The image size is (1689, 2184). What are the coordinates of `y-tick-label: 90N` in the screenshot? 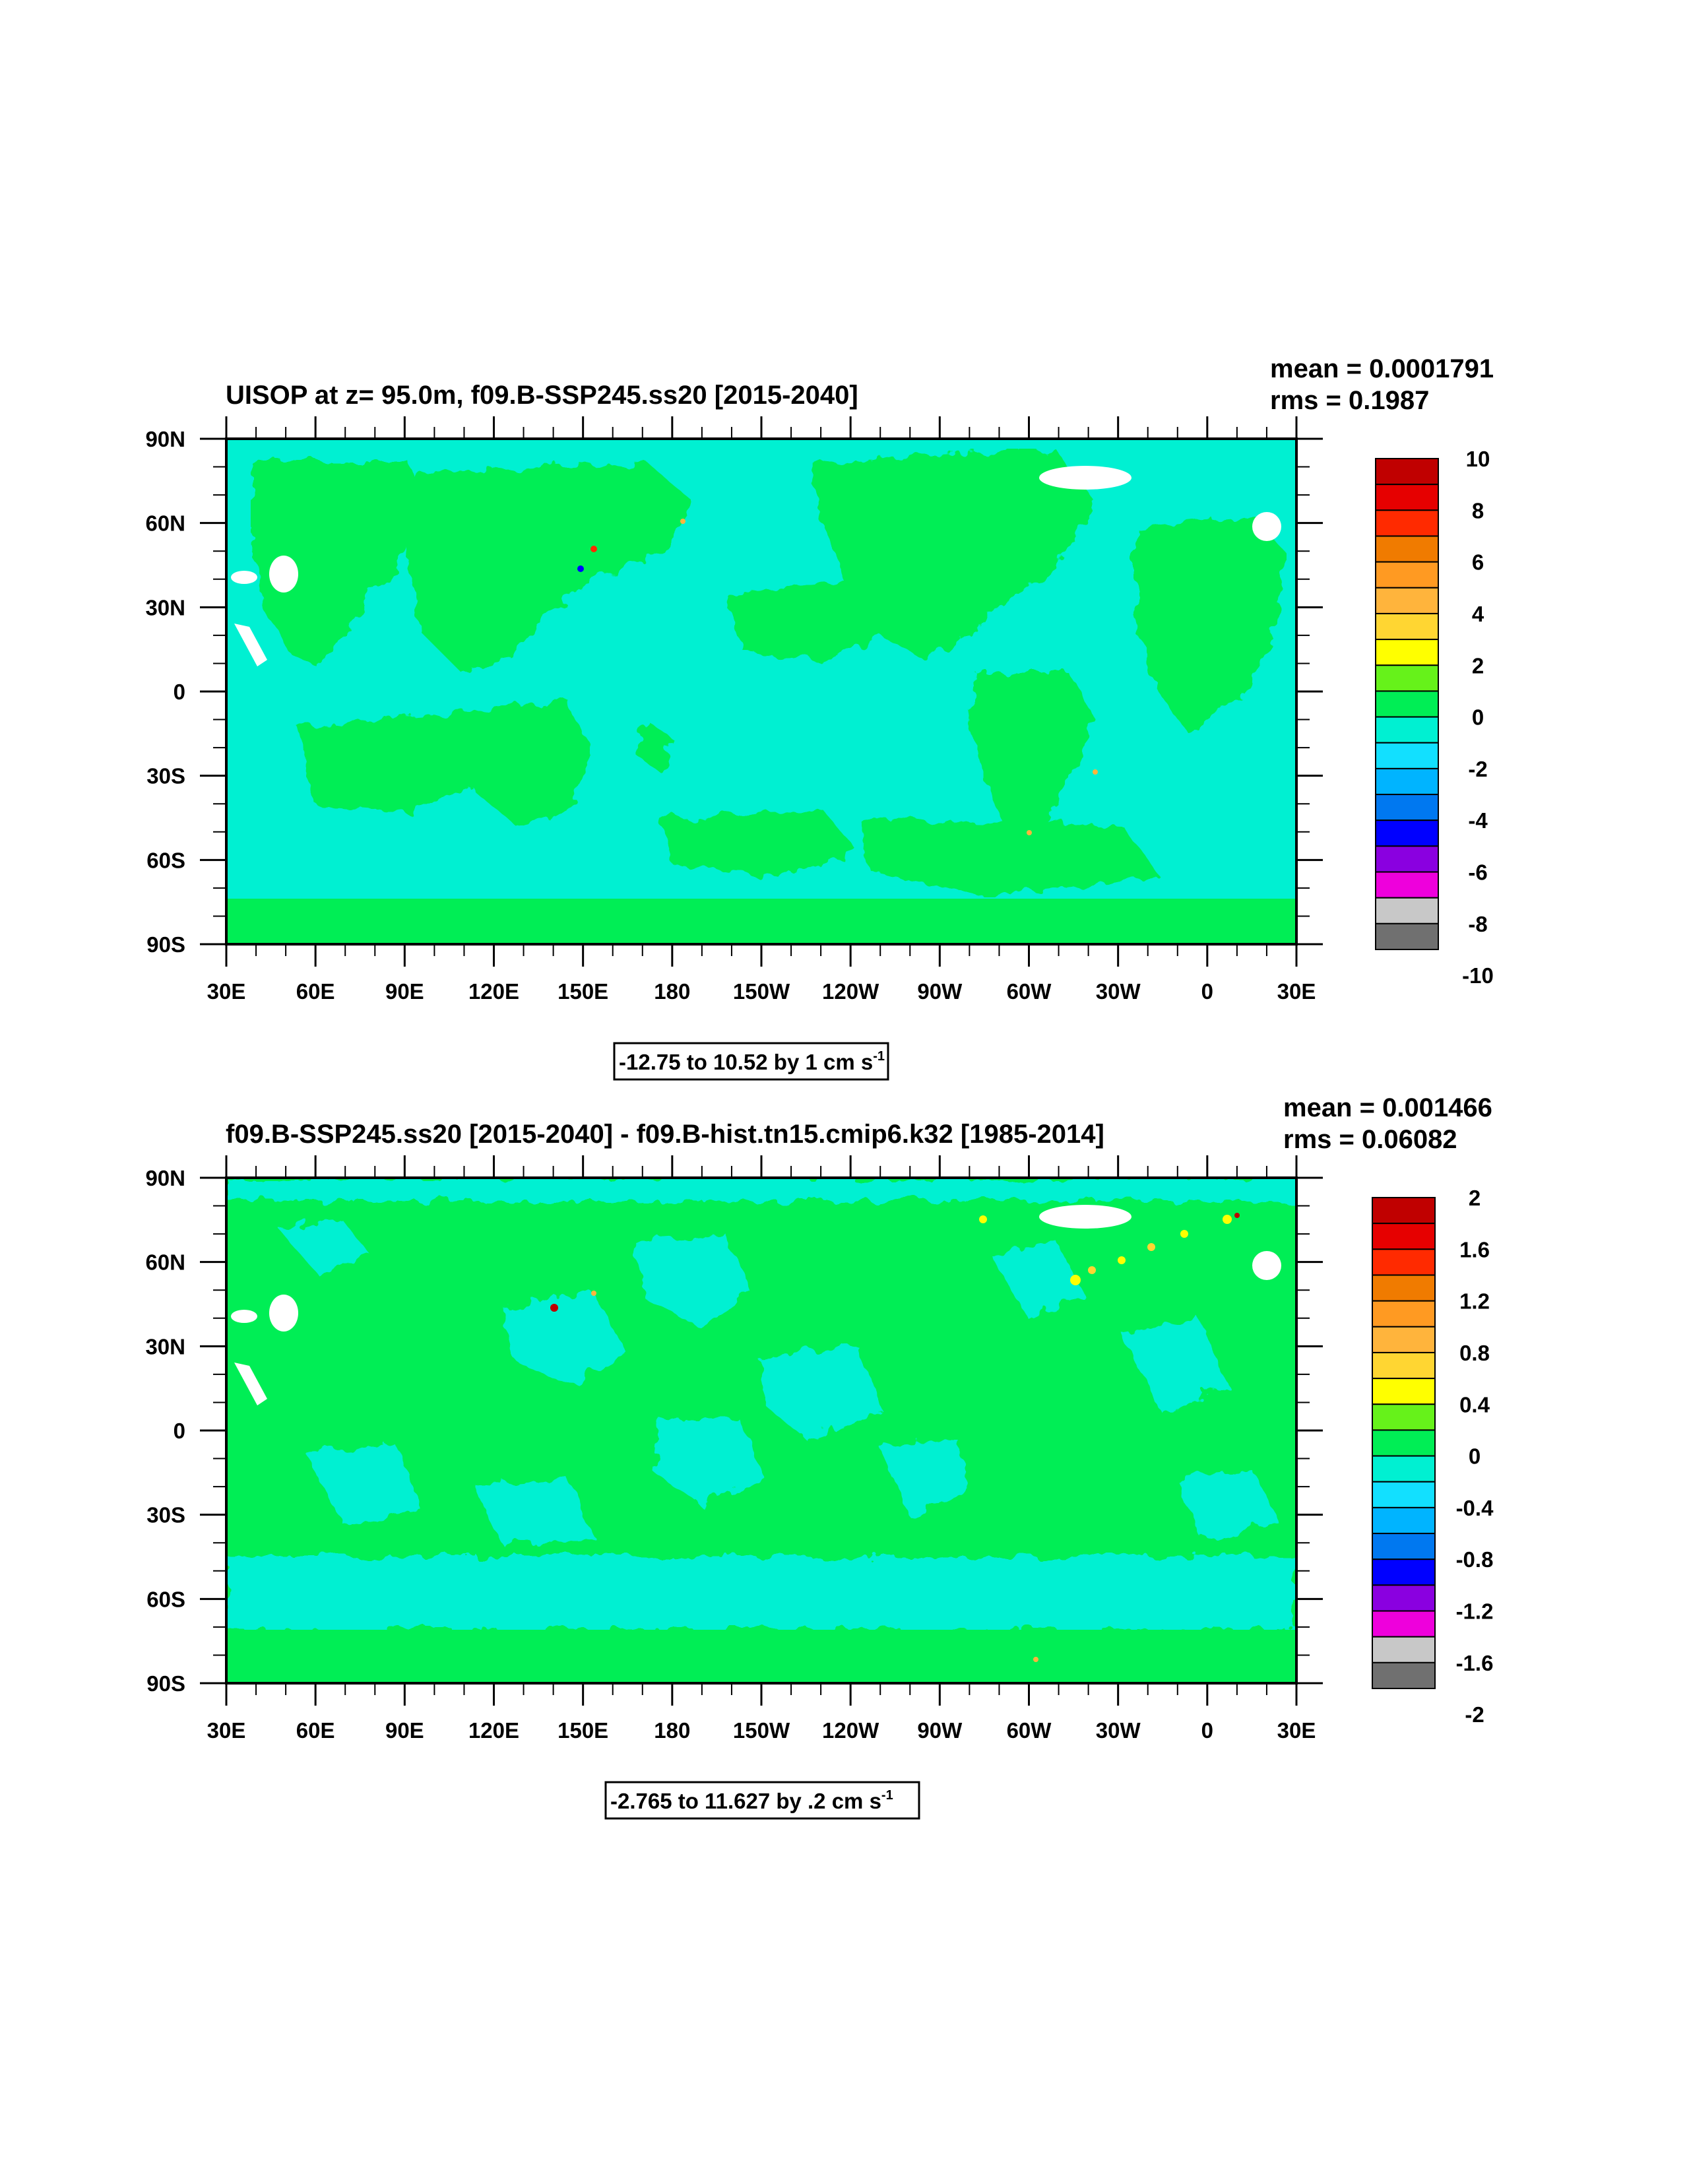 It's located at (165, 439).